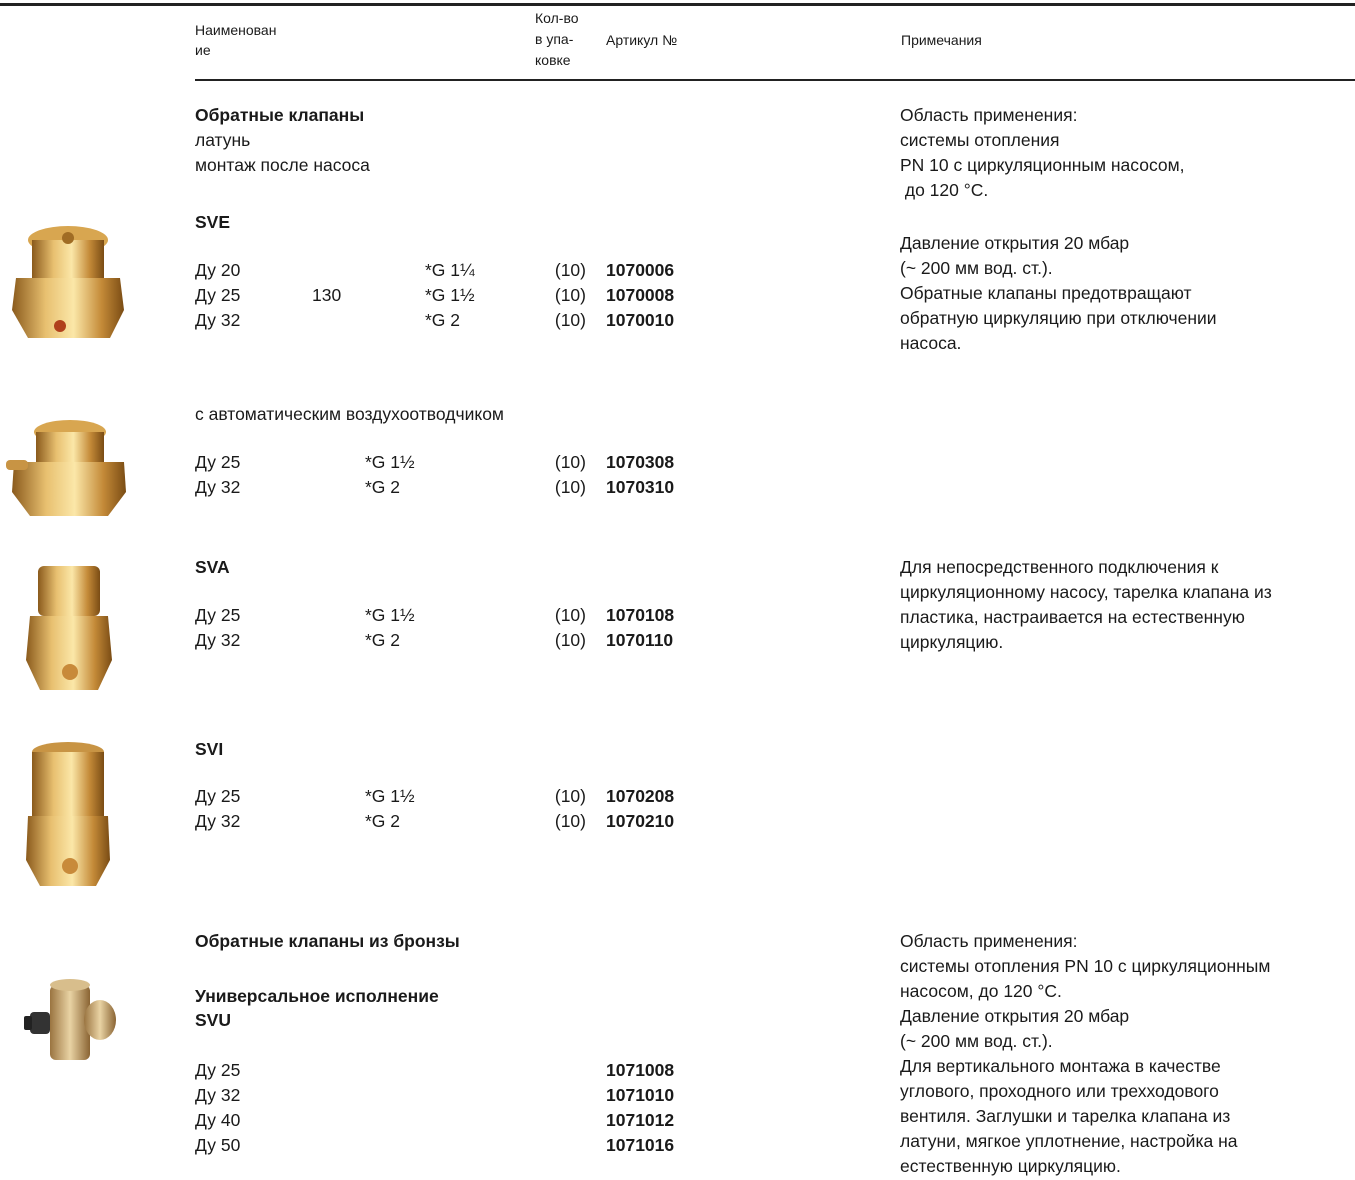  What do you see at coordinates (557, 18) in the screenshot?
I see `header-pack: Кол-во` at bounding box center [557, 18].